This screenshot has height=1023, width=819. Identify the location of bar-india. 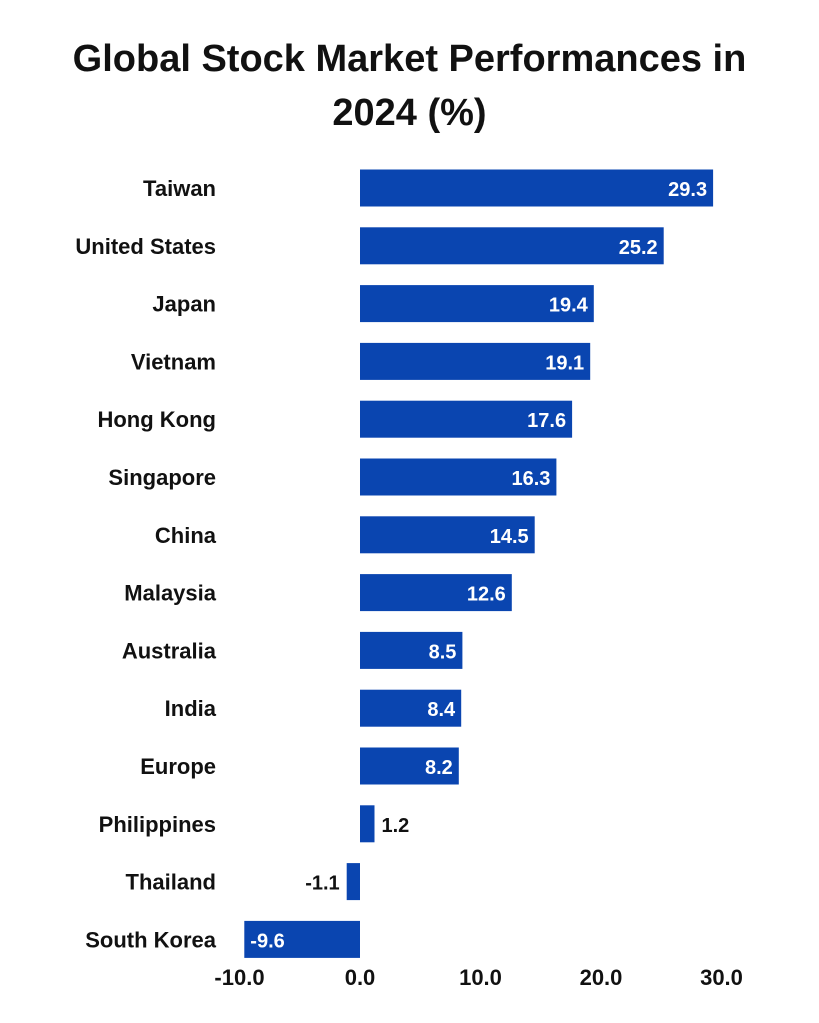
(411, 708).